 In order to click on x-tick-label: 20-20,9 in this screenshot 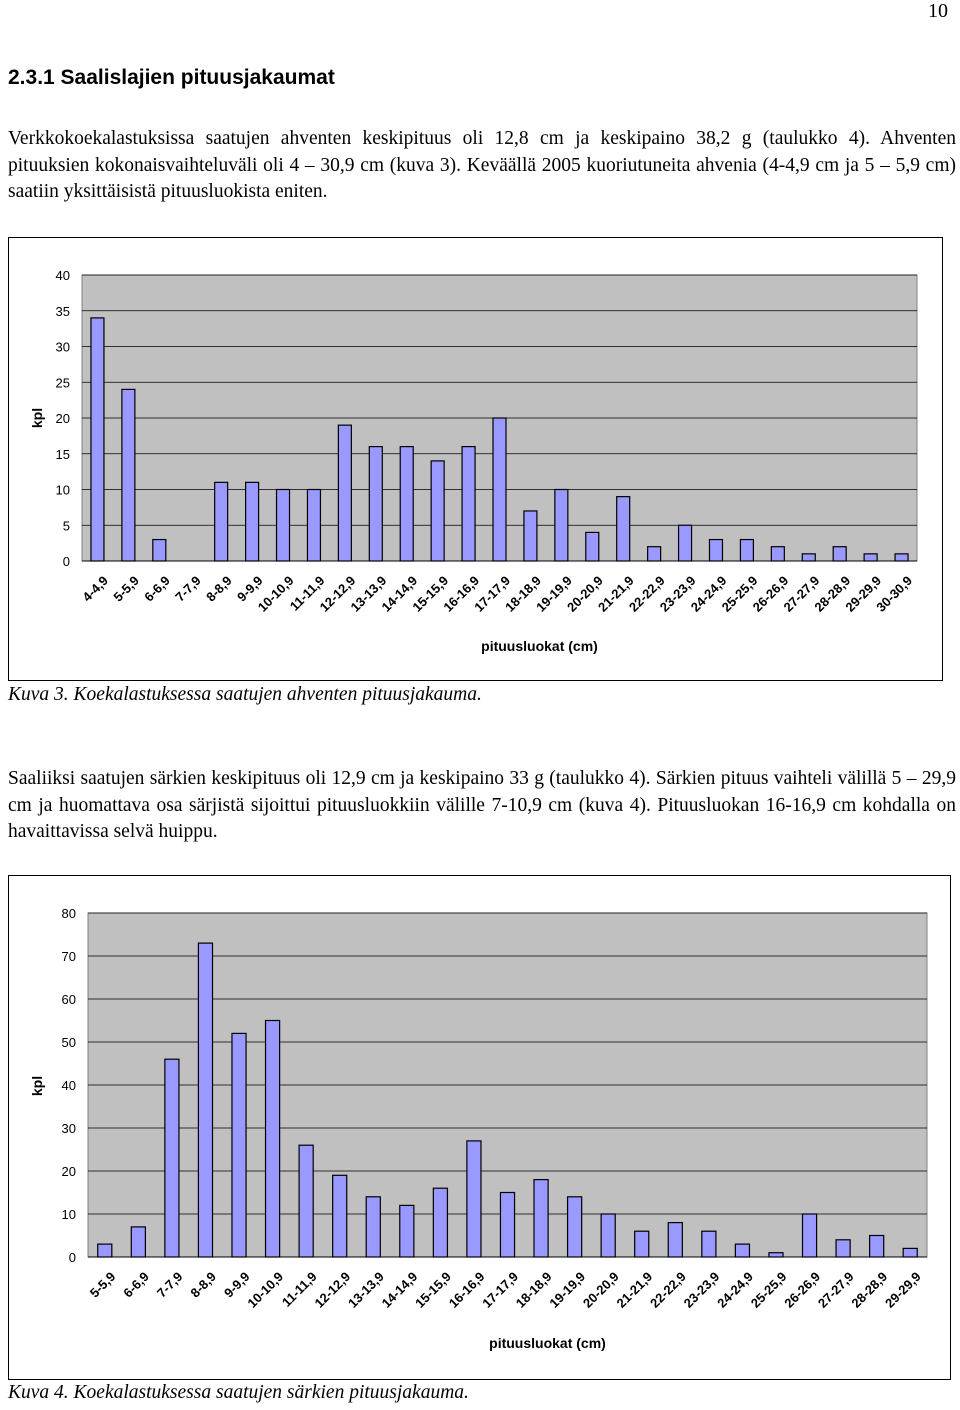, I will do `click(601, 1290)`.